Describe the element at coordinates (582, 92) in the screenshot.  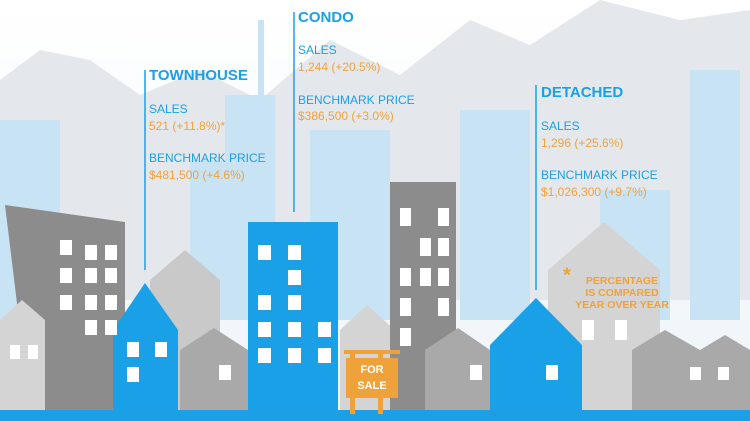
I see `section-title: DETACHED` at that location.